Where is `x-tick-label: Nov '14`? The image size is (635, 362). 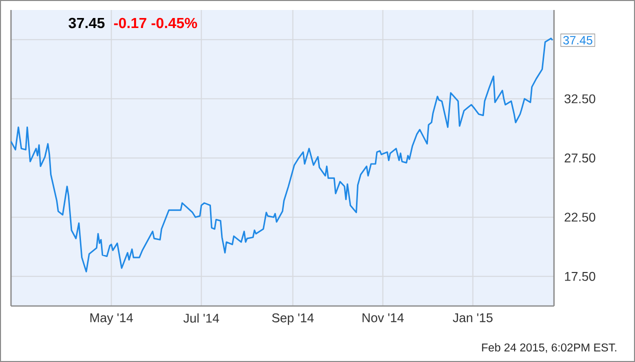 x-tick-label: Nov '14 is located at coordinates (383, 317).